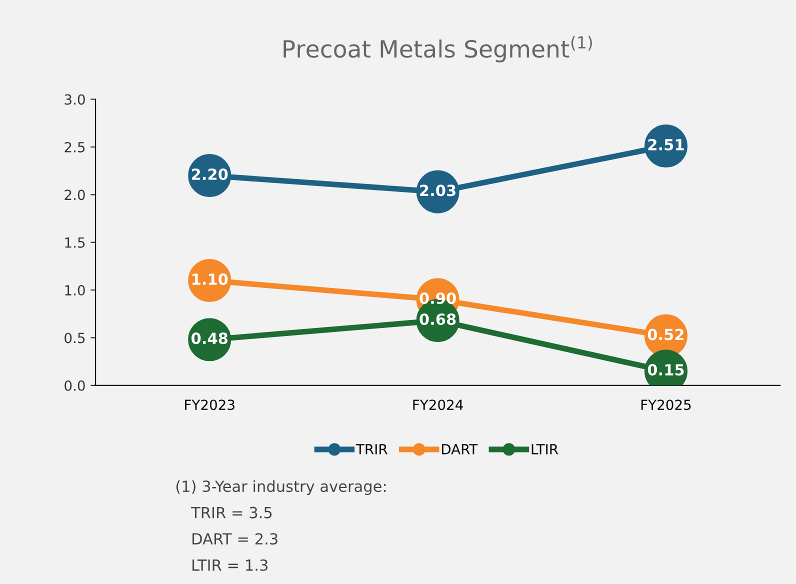  Describe the element at coordinates (372, 449) in the screenshot. I see `legend-label: TRIR` at that location.